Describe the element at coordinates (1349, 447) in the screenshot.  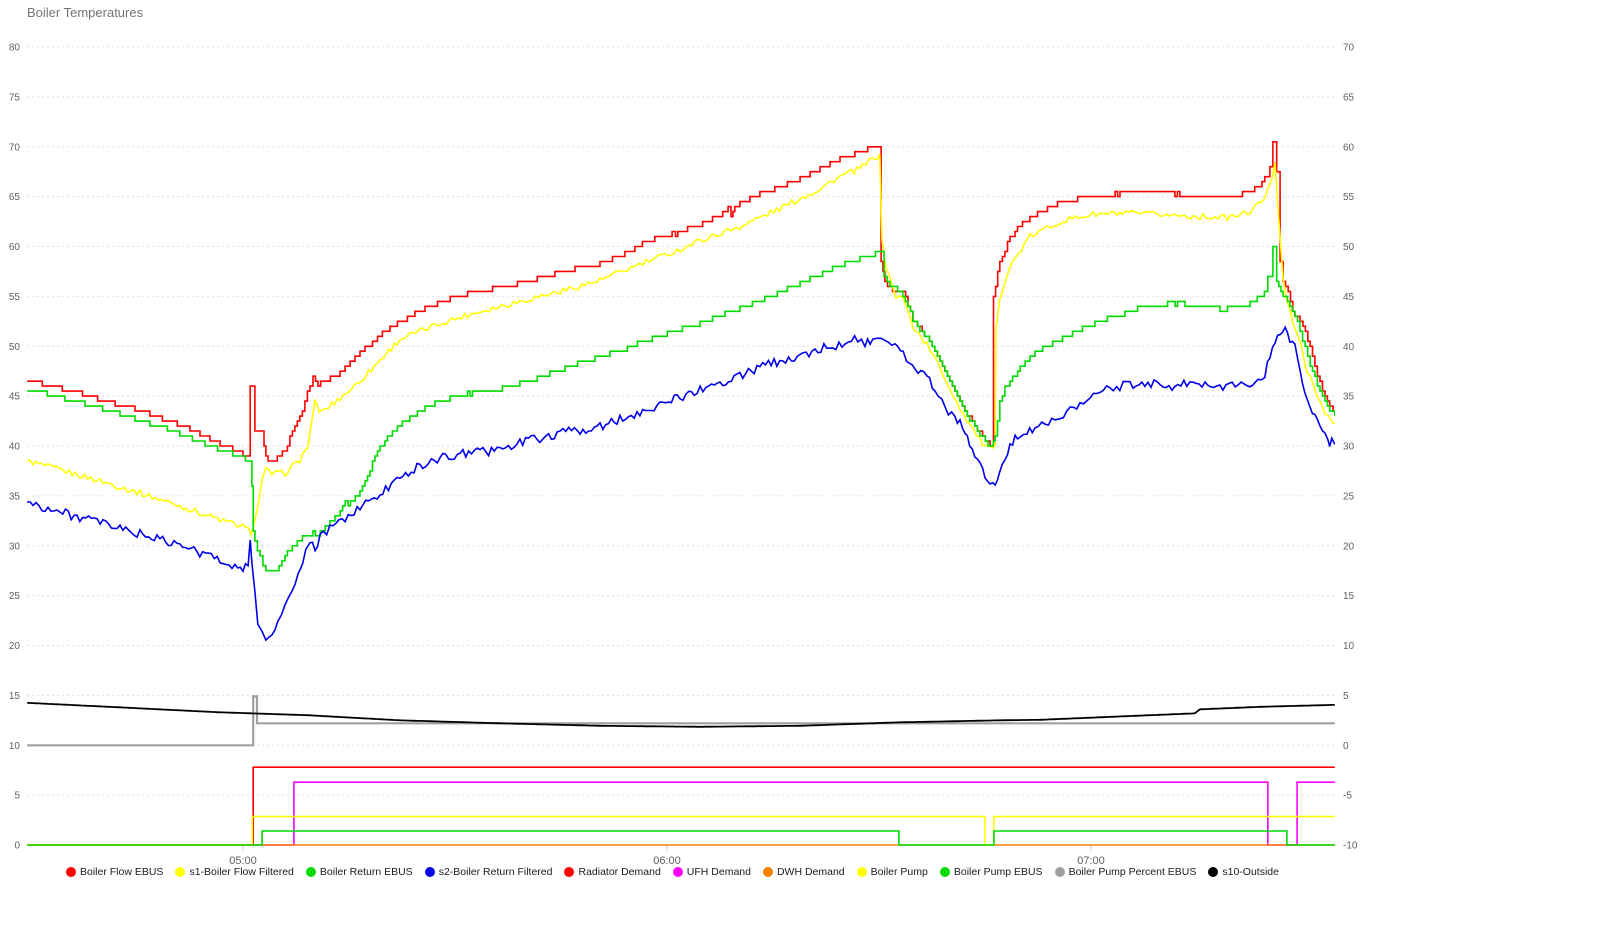
I see `y-axis-right-tick-label: 30` at that location.